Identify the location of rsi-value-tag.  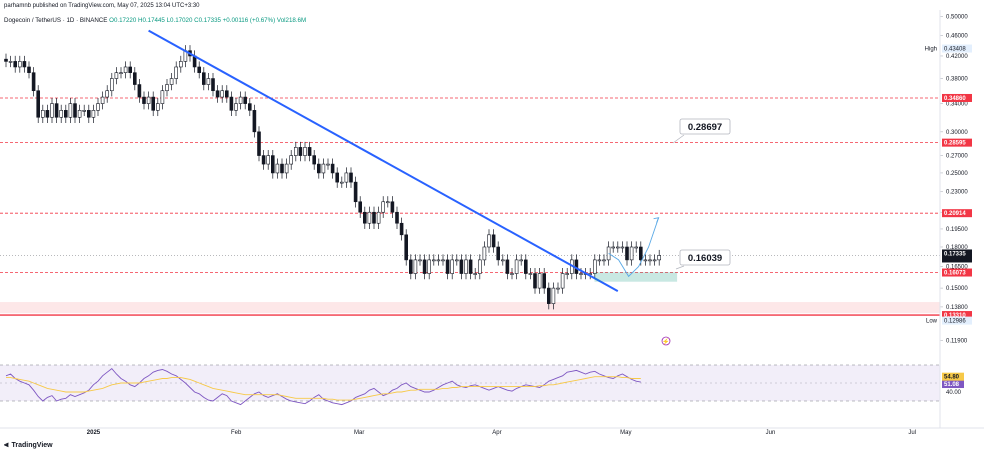
(953, 384).